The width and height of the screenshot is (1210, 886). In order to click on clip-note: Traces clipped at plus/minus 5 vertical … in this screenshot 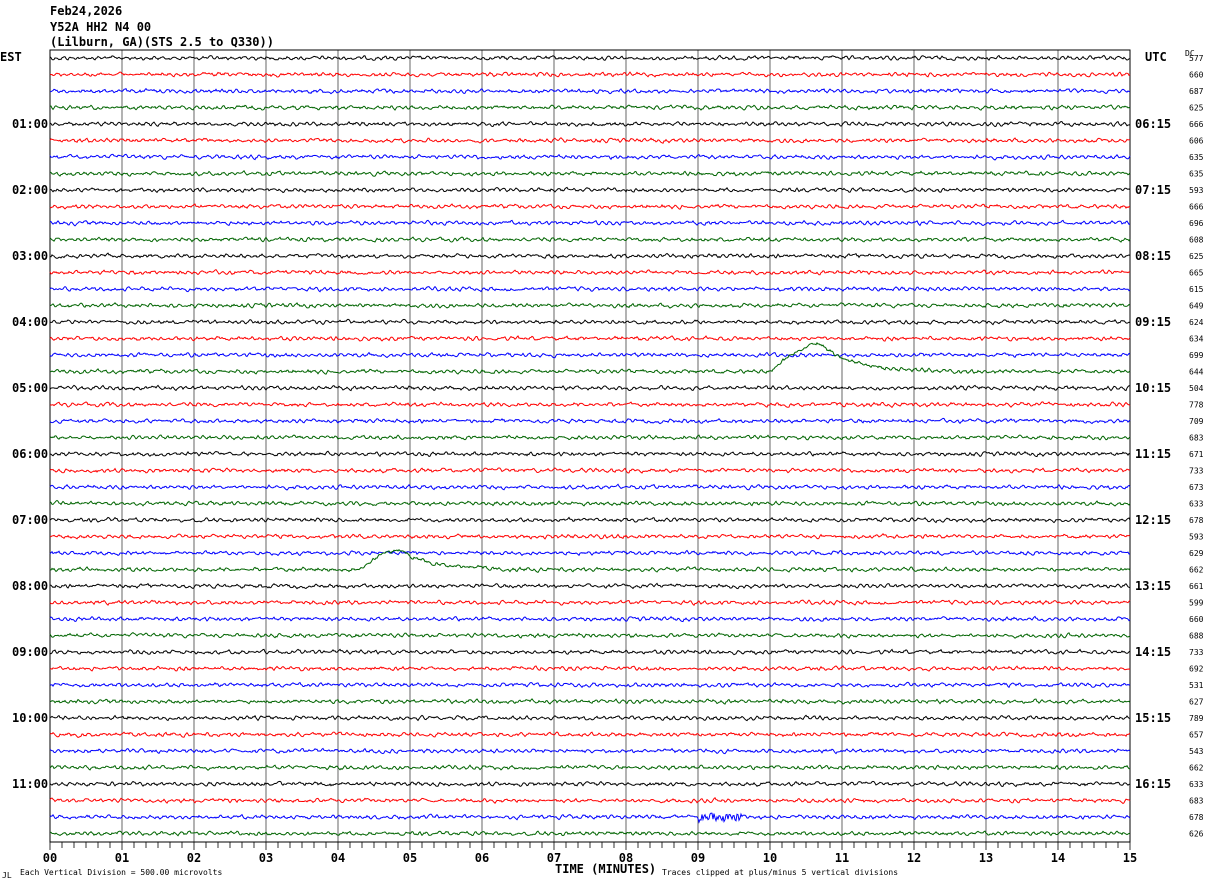, I will do `click(780, 872)`.